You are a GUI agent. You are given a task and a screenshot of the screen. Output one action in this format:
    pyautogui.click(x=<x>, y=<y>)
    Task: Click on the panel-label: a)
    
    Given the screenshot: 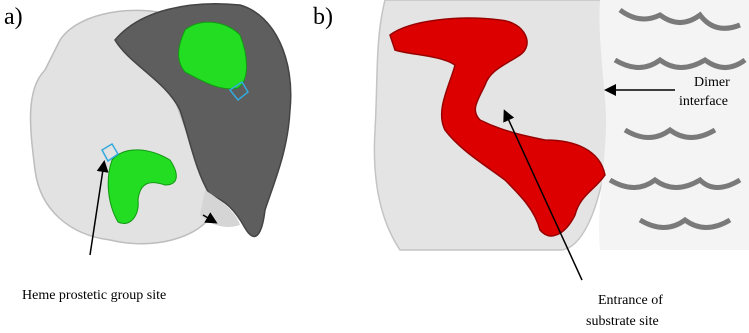 What is the action you would take?
    pyautogui.click(x=13, y=17)
    